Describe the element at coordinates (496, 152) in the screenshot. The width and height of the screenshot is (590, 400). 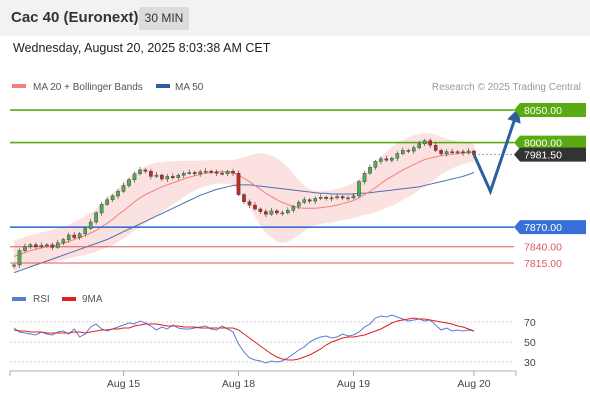
I see `forecast-arrow` at that location.